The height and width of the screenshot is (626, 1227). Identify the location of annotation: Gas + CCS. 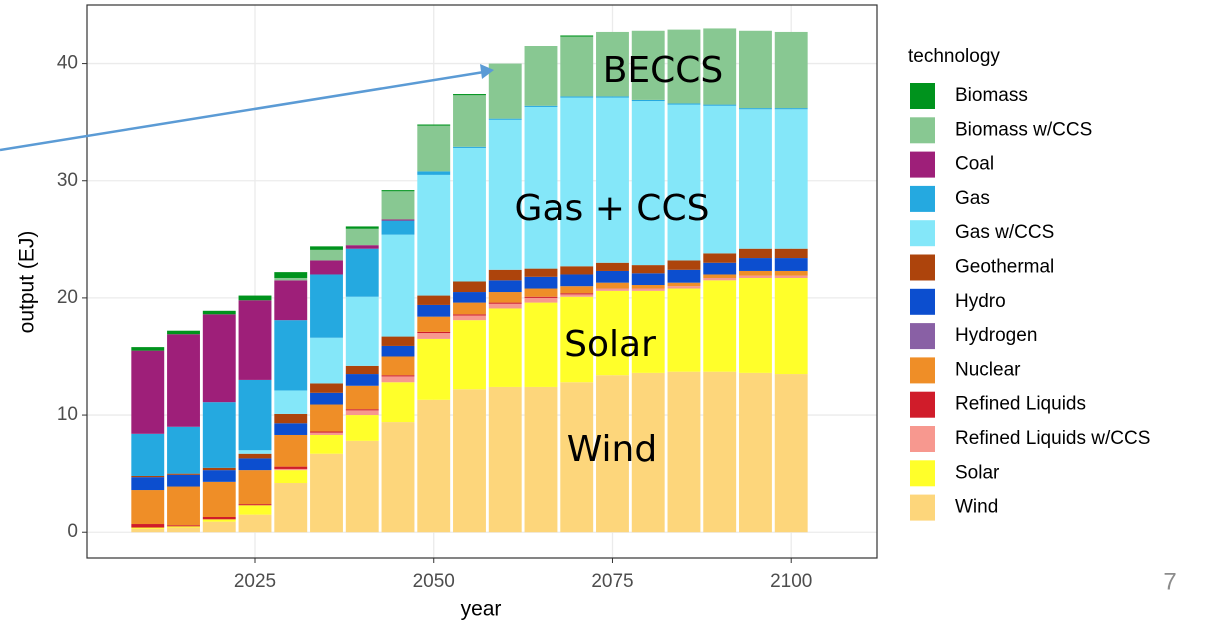
(612, 208).